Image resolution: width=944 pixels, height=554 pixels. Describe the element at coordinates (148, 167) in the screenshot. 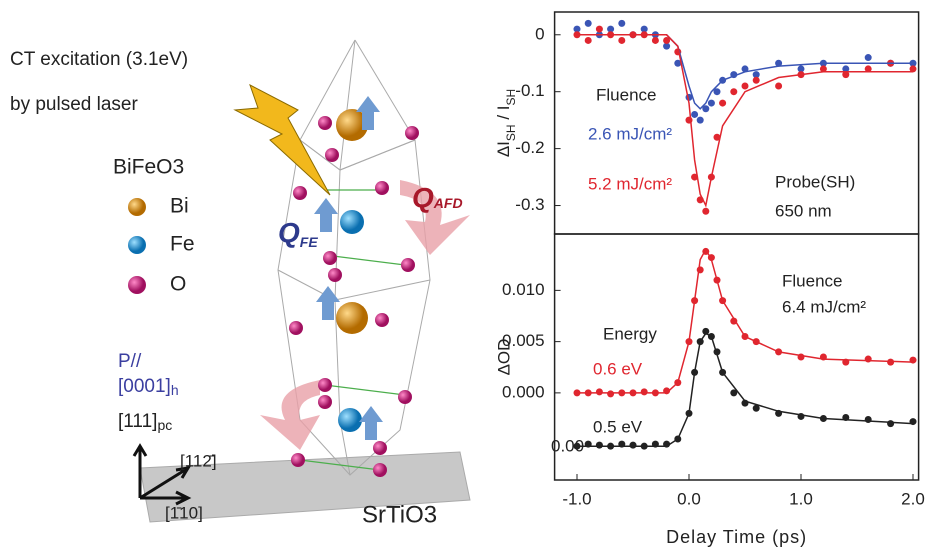

I see `label: BiFeO3` at that location.